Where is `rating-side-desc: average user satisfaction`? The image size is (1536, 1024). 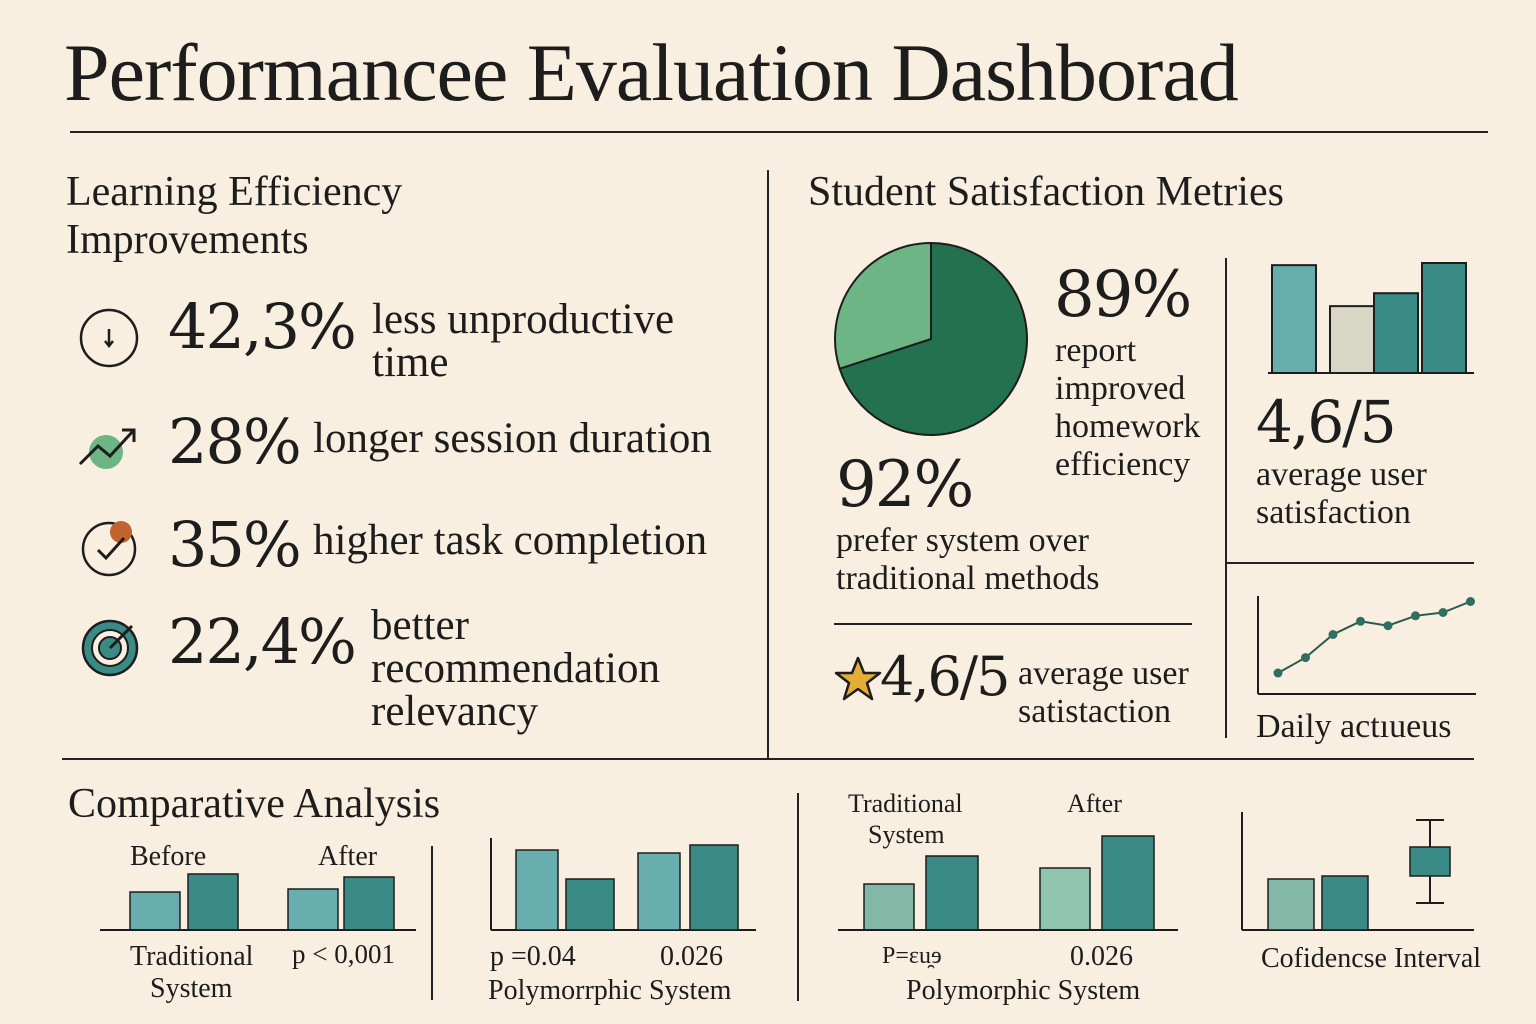 rating-side-desc: average user satisfaction is located at coordinates (1341, 494).